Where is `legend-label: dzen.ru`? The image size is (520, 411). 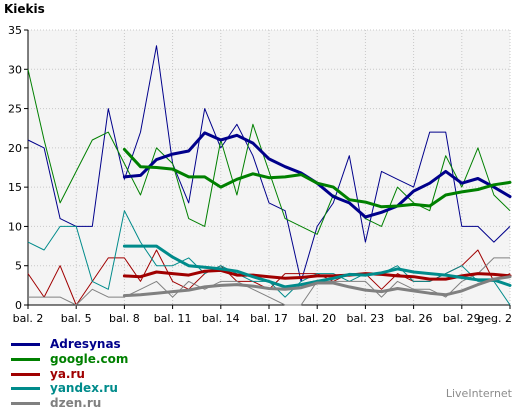
legend-label: dzen.ru is located at coordinates (76, 403).